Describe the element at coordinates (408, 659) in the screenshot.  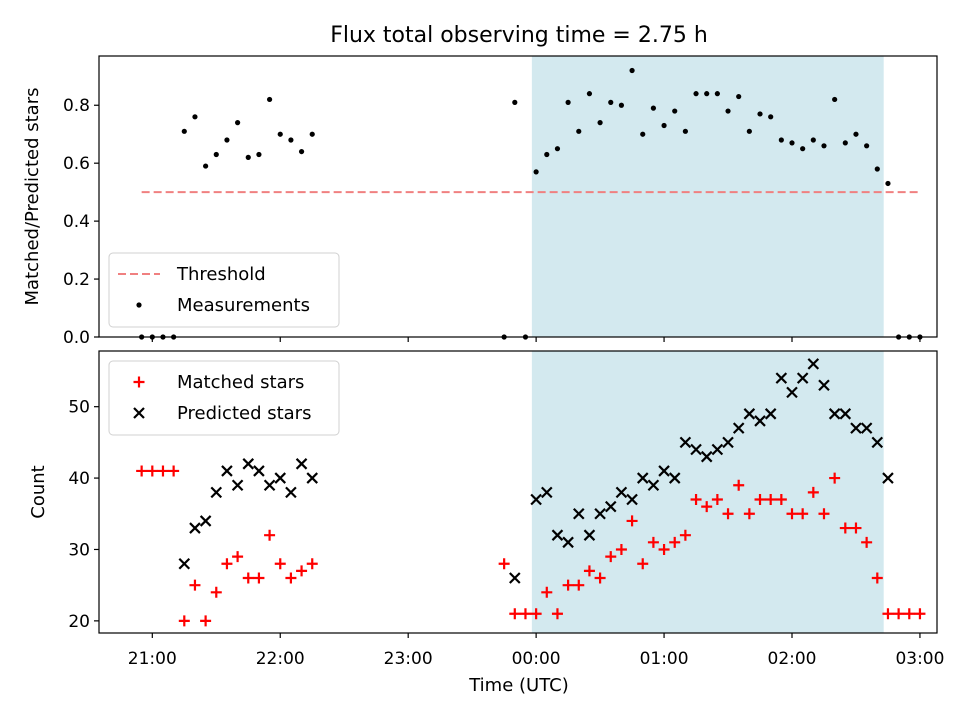
I see `x-tick-label: 23:00` at that location.